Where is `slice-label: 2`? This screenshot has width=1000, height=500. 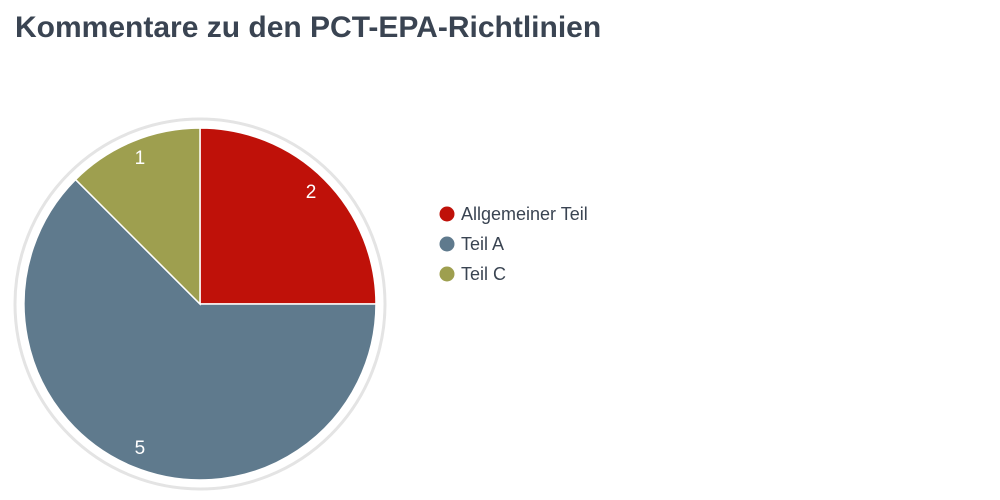 slice-label: 2 is located at coordinates (311, 192).